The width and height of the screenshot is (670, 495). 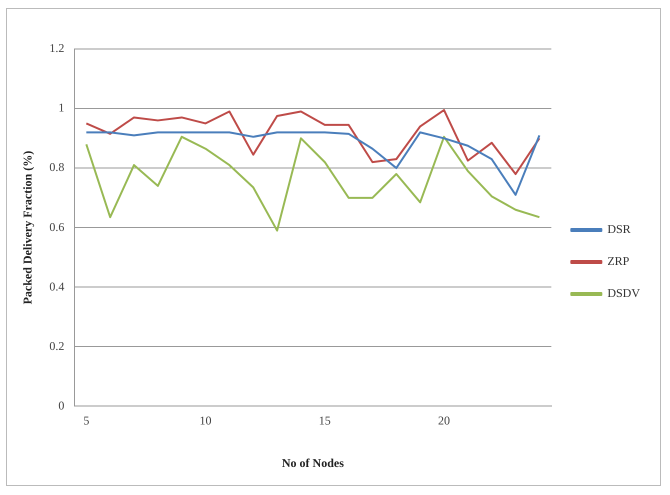 I want to click on legend-label: ZRP, so click(x=618, y=261).